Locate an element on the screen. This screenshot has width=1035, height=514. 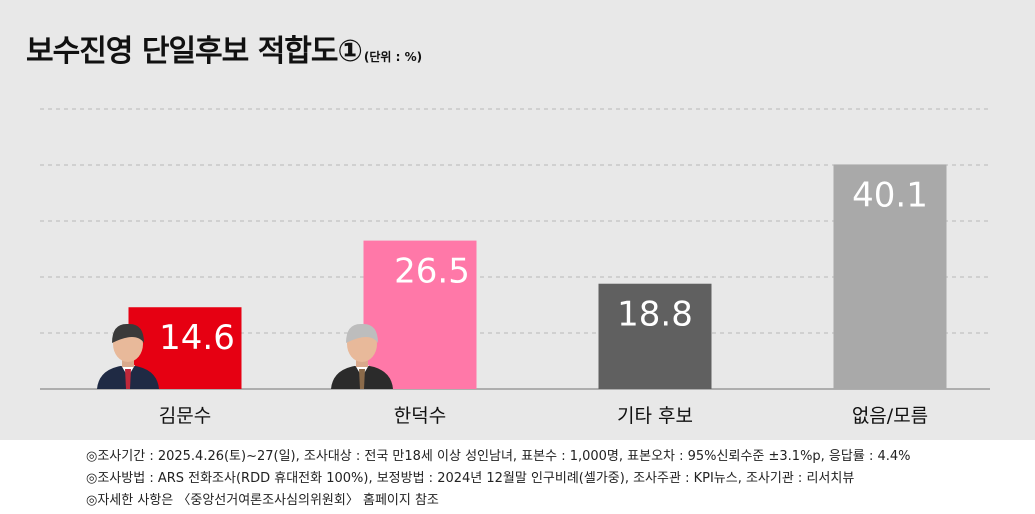
category-label: 김문수 is located at coordinates (185, 416).